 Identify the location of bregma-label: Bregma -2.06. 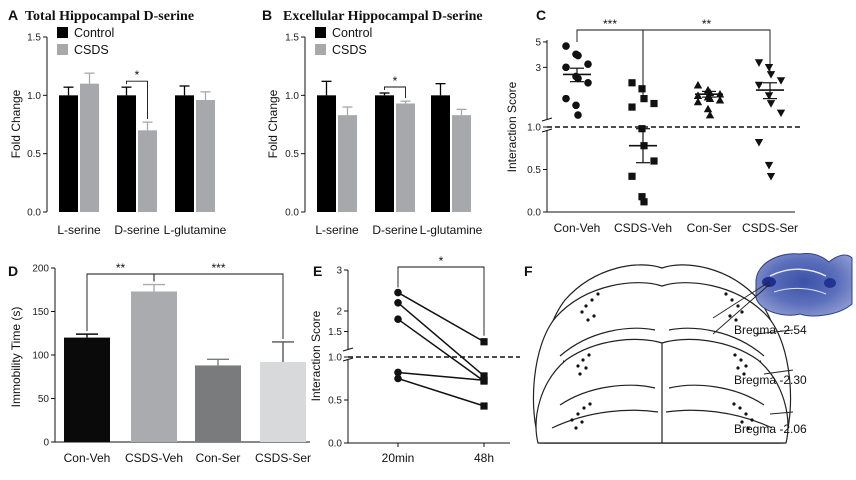
(770, 429).